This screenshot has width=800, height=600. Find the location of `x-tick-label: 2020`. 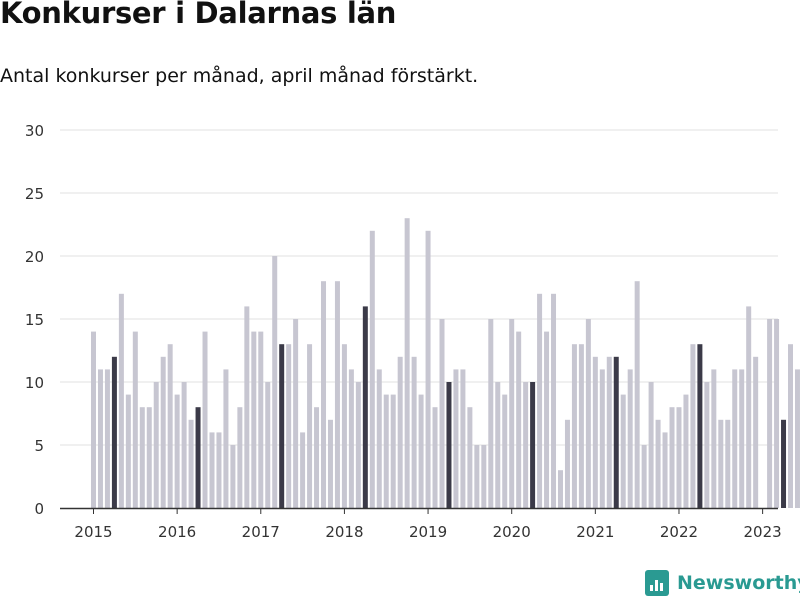

x-tick-label: 2020 is located at coordinates (512, 532).